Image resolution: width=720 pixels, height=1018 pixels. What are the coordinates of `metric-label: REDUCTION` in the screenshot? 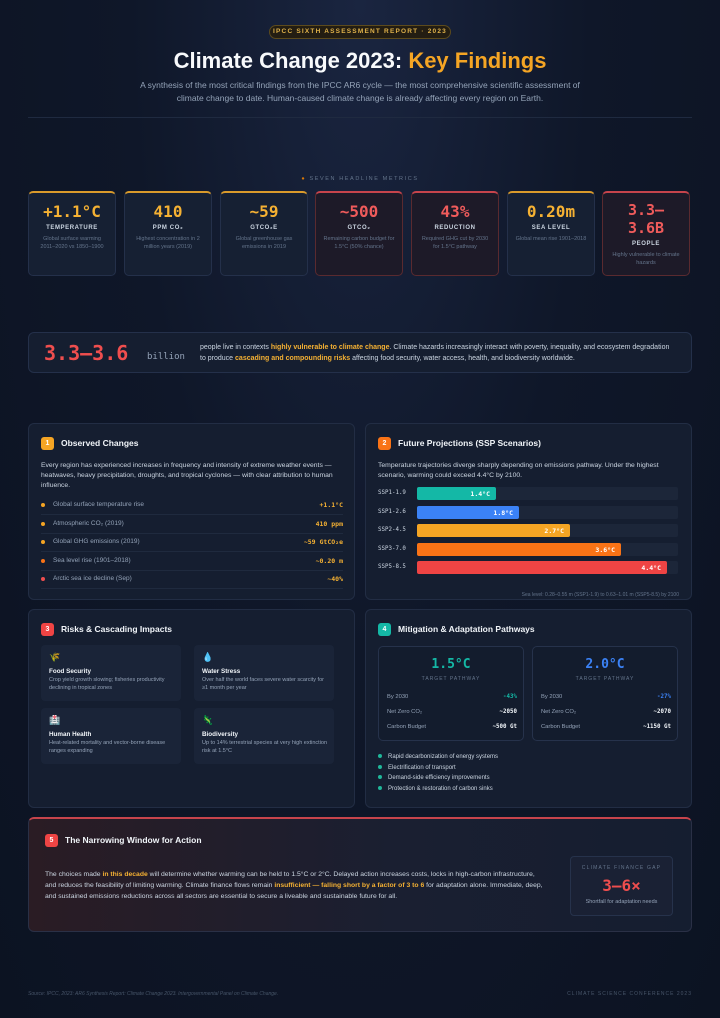 It's located at (455, 228).